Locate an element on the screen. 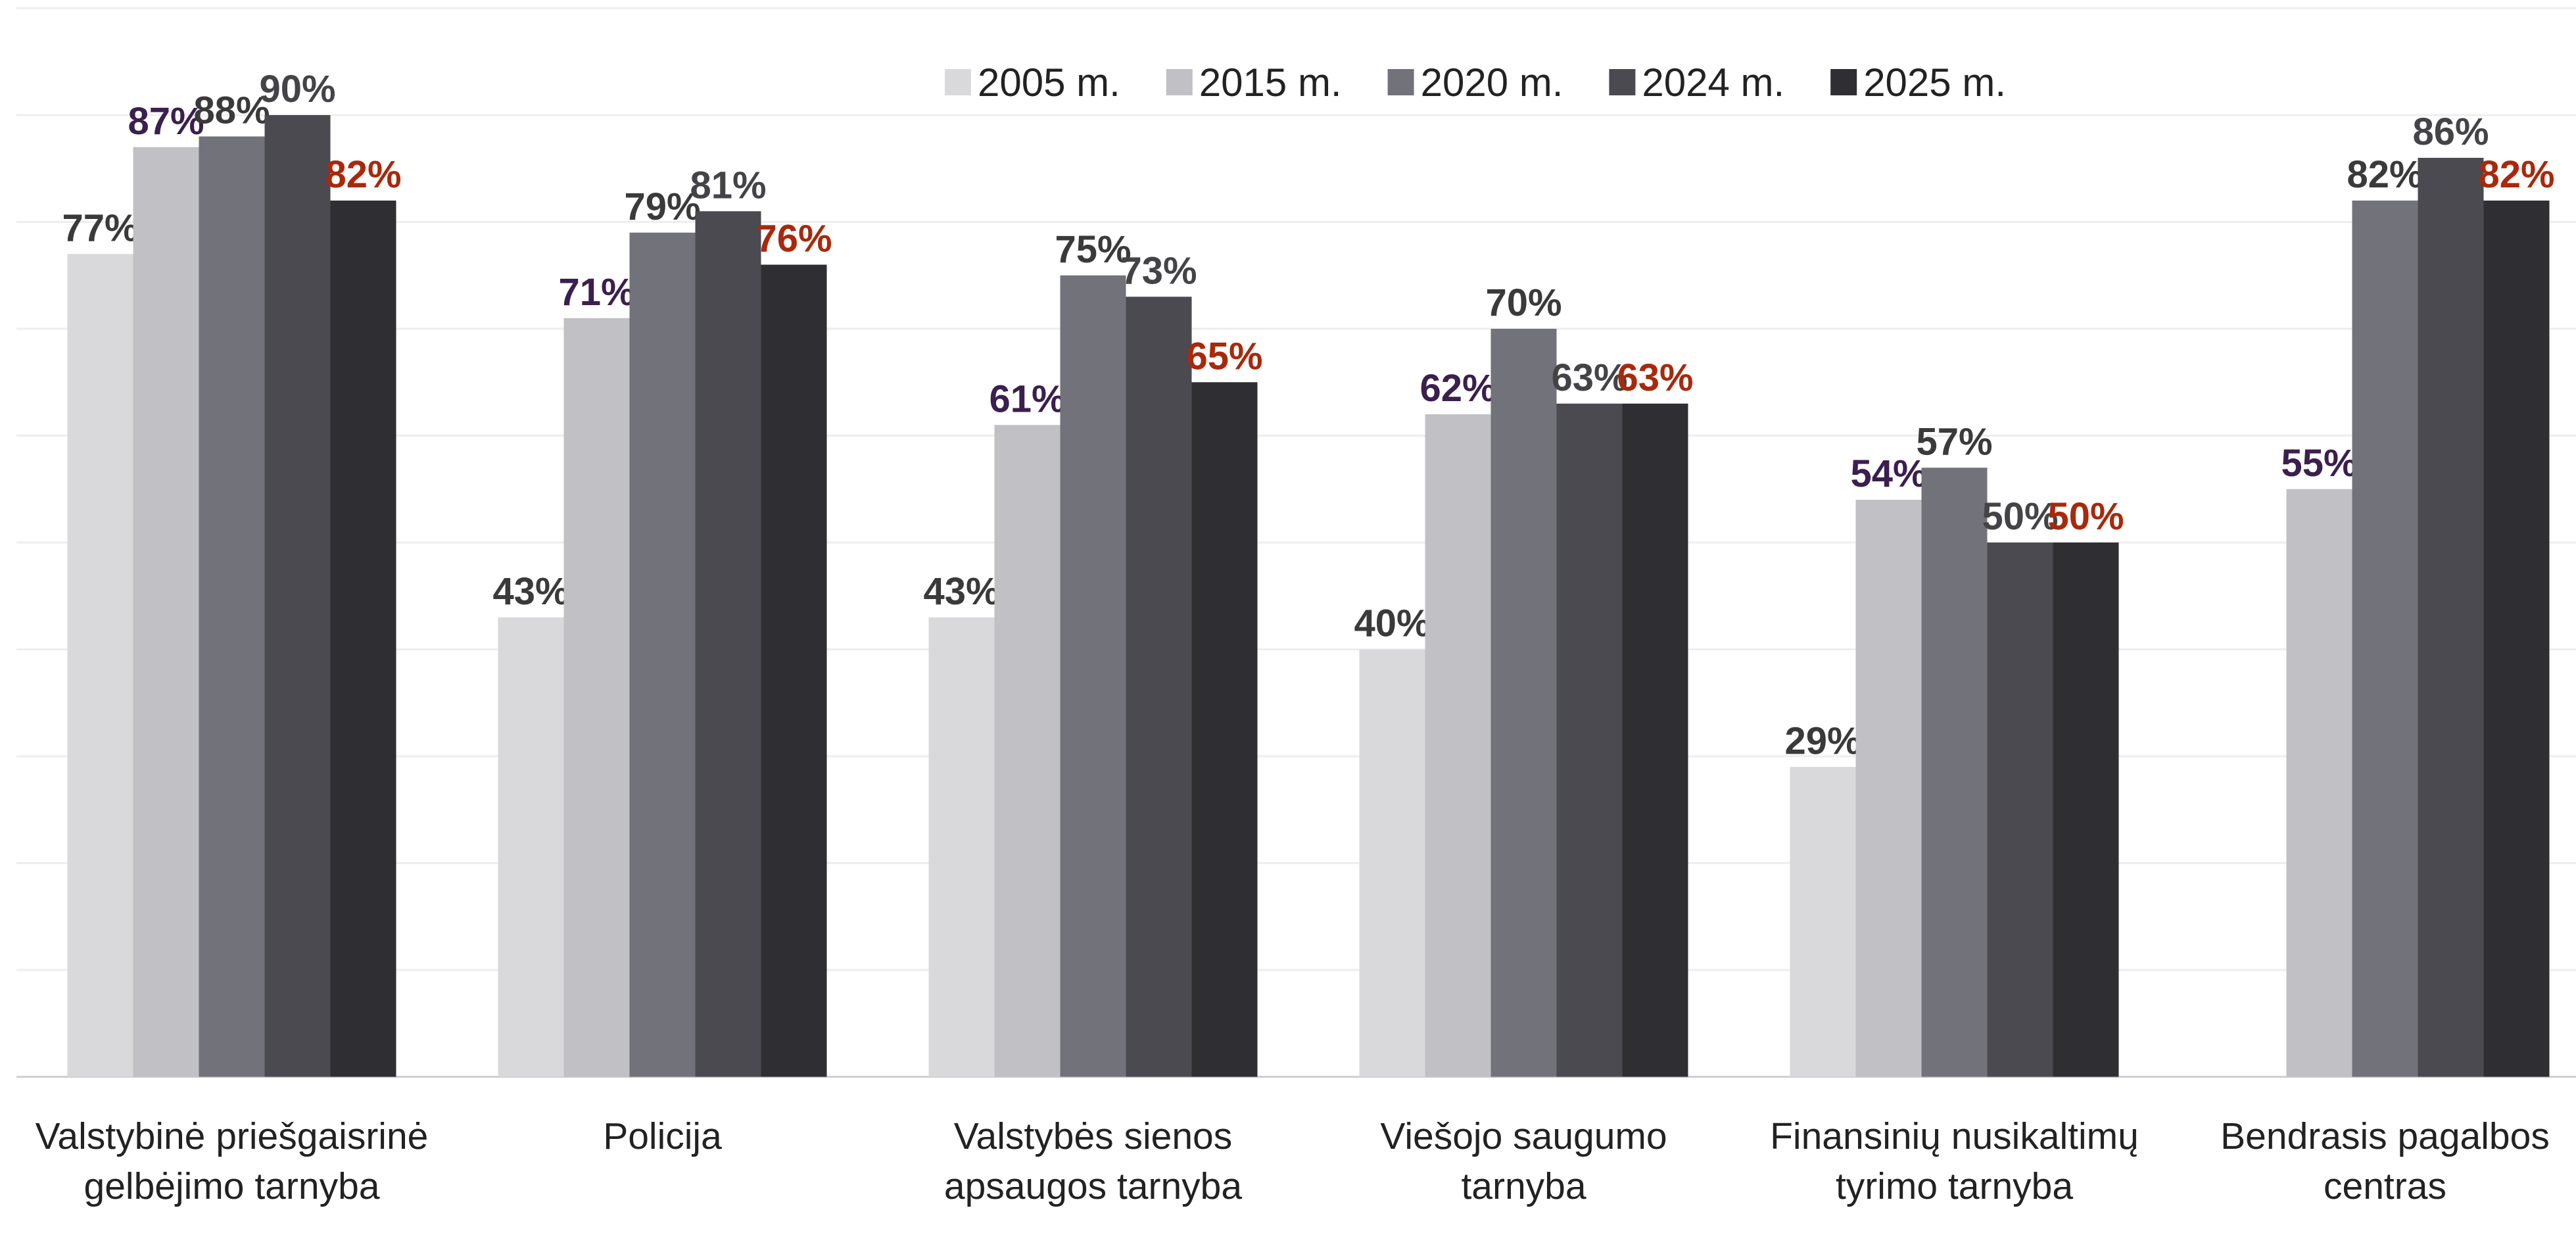 This screenshot has width=2576, height=1256. legend-label: 2005 m. is located at coordinates (1049, 82).